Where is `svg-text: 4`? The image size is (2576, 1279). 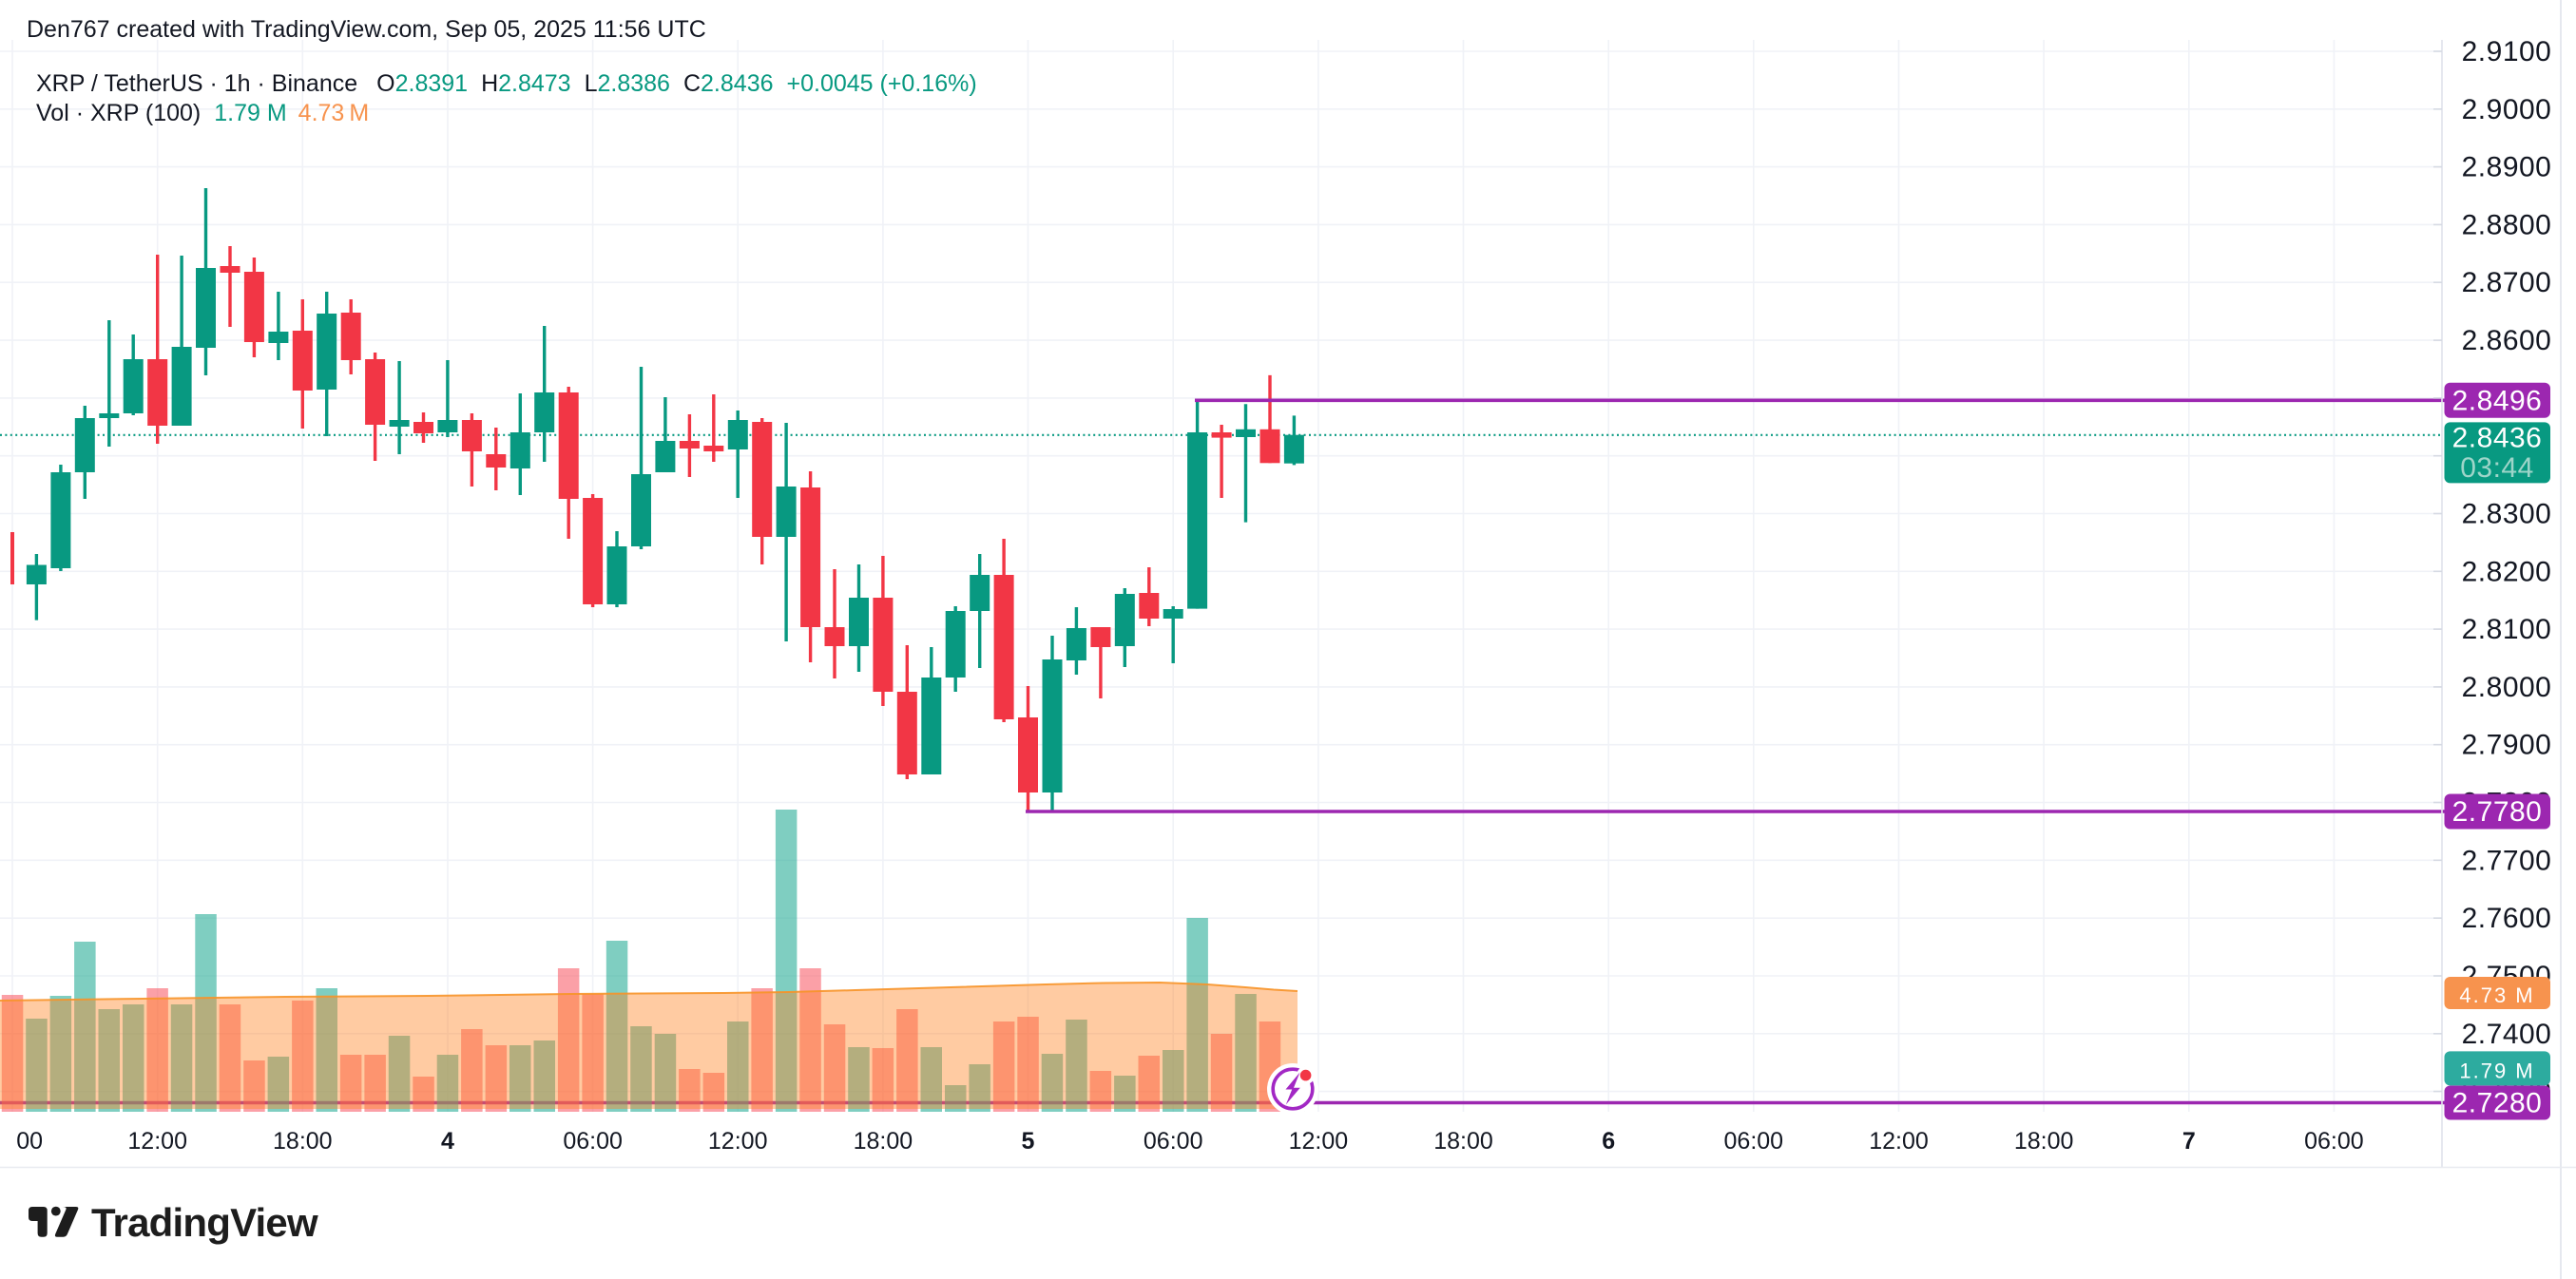
svg-text: 4 is located at coordinates (447, 1141).